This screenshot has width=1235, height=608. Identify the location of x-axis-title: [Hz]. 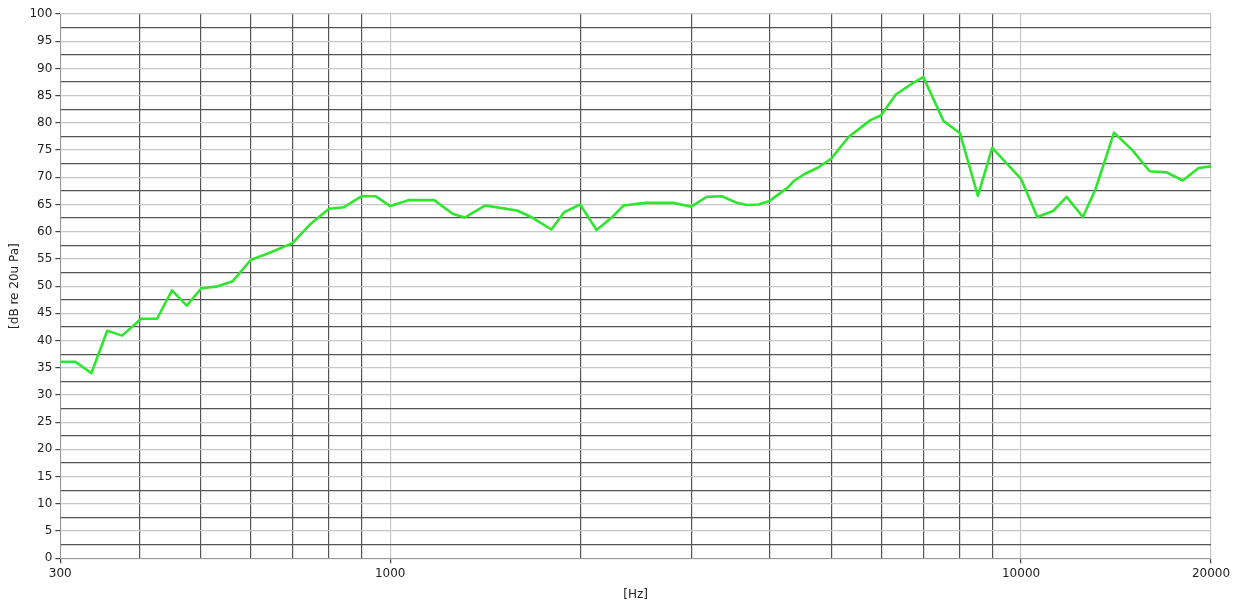
(635, 593).